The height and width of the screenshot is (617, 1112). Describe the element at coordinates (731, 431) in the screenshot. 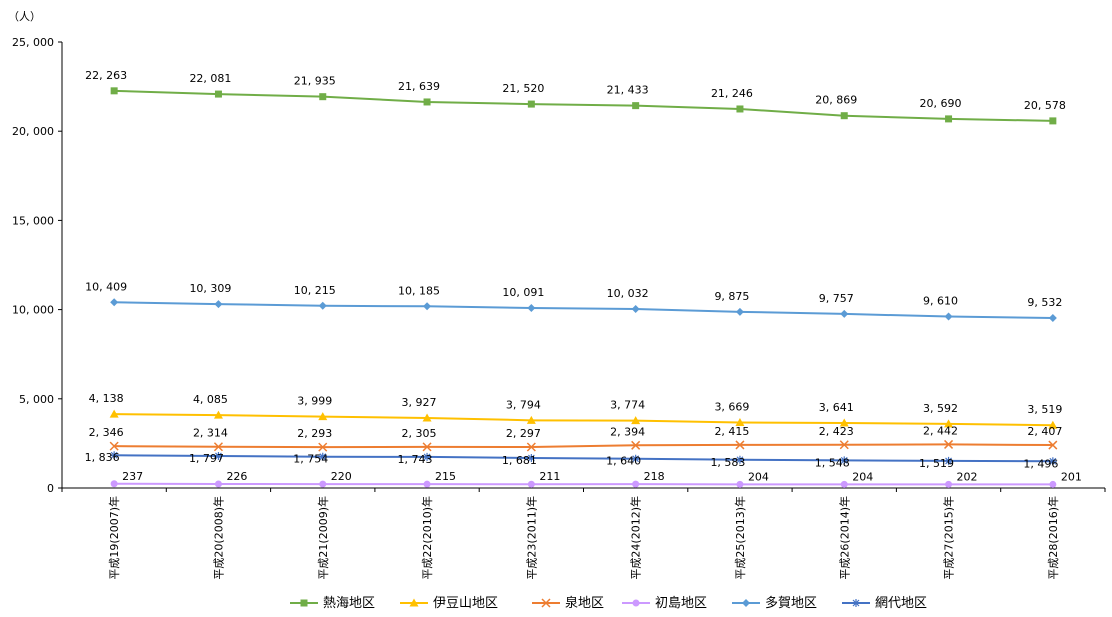

I see `data-label: 2, 415` at that location.